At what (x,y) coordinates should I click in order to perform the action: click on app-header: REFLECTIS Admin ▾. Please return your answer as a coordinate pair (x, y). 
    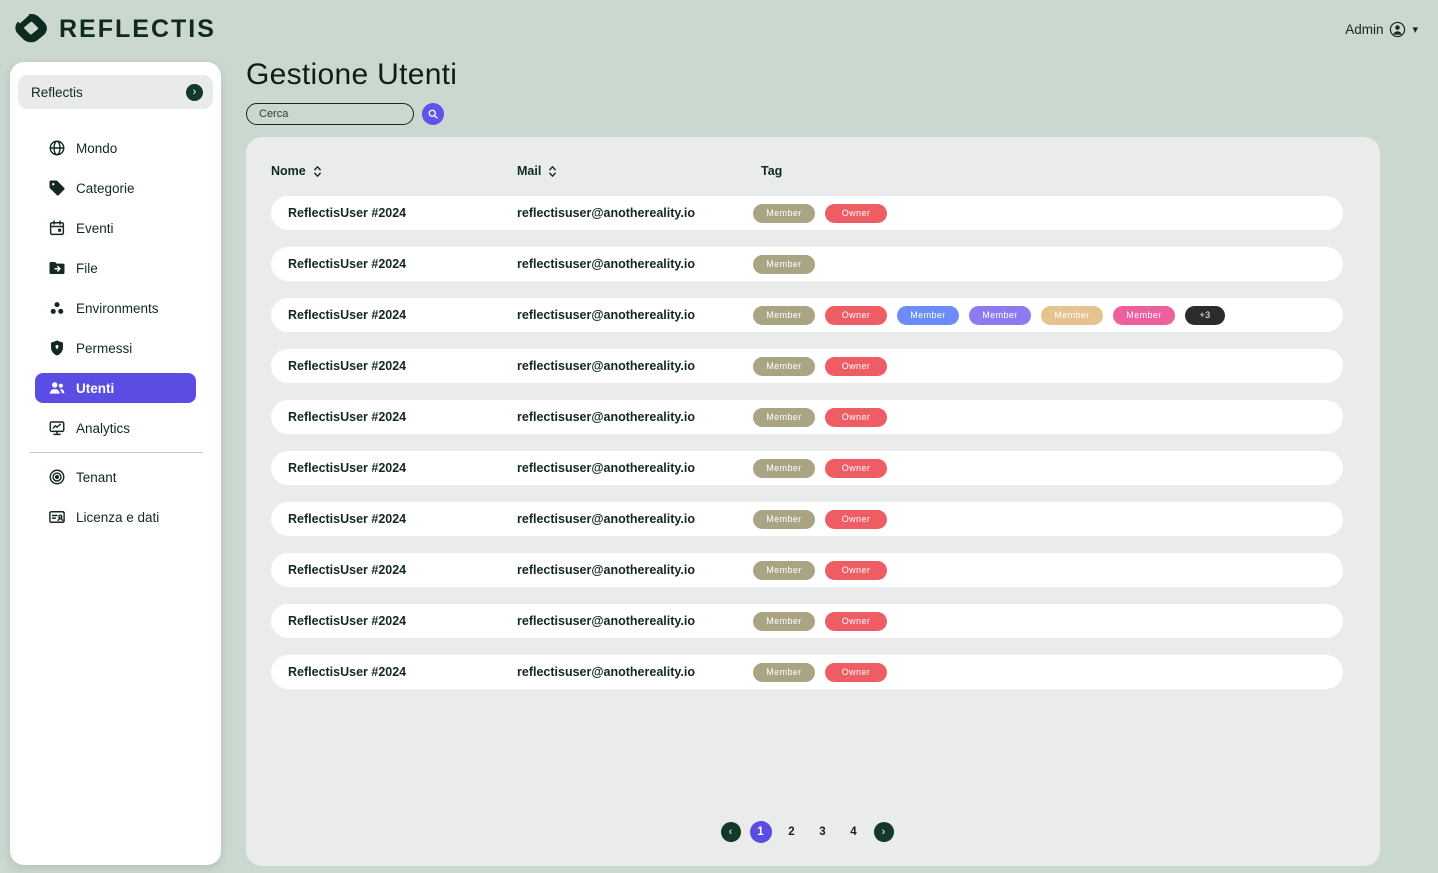
    Looking at the image, I should click on (719, 29).